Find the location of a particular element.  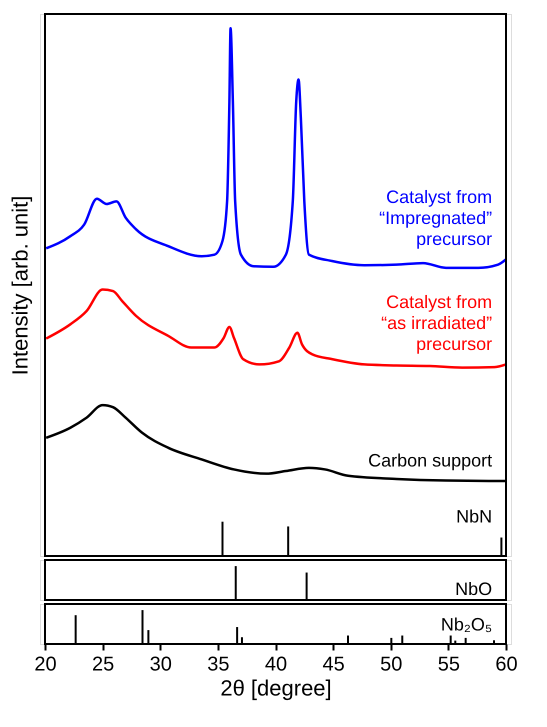

series-label: NbN is located at coordinates (474, 516).